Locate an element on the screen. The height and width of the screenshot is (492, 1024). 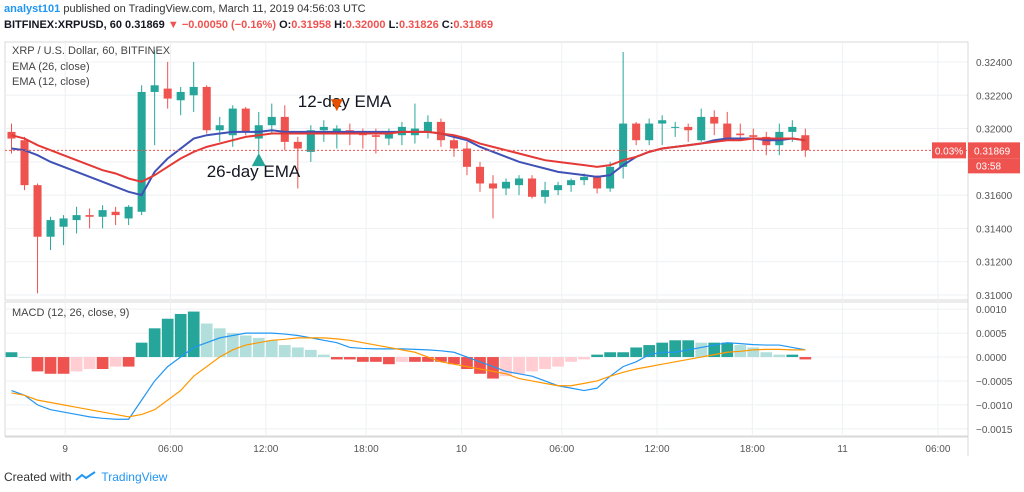
price-pane-title: XRP / U.S. Dollar, 60, BITFINEX is located at coordinates (91, 51).